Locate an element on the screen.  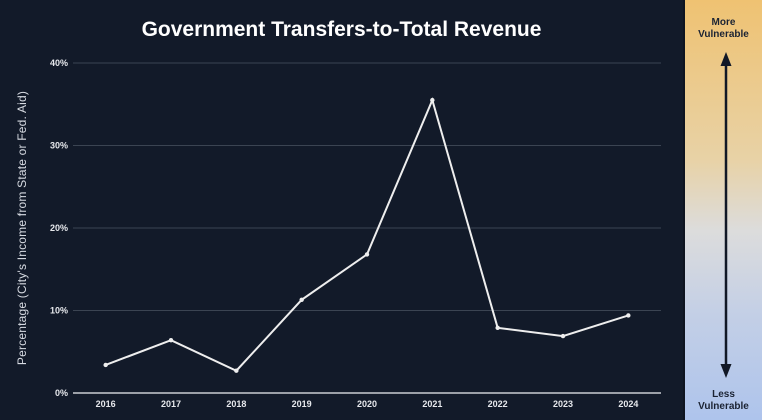
x-tick-label: 2022 is located at coordinates (498, 404).